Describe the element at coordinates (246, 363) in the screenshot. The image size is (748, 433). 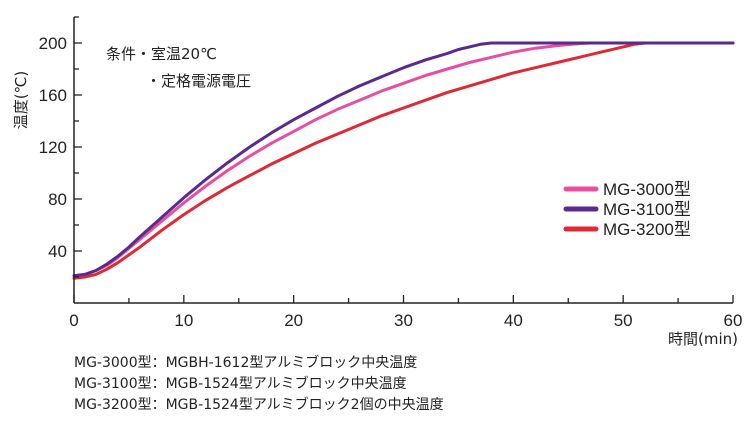
I see `footnote-mg3000: MG-3000型：MGBH-1612型アルミブロック中央温度` at that location.